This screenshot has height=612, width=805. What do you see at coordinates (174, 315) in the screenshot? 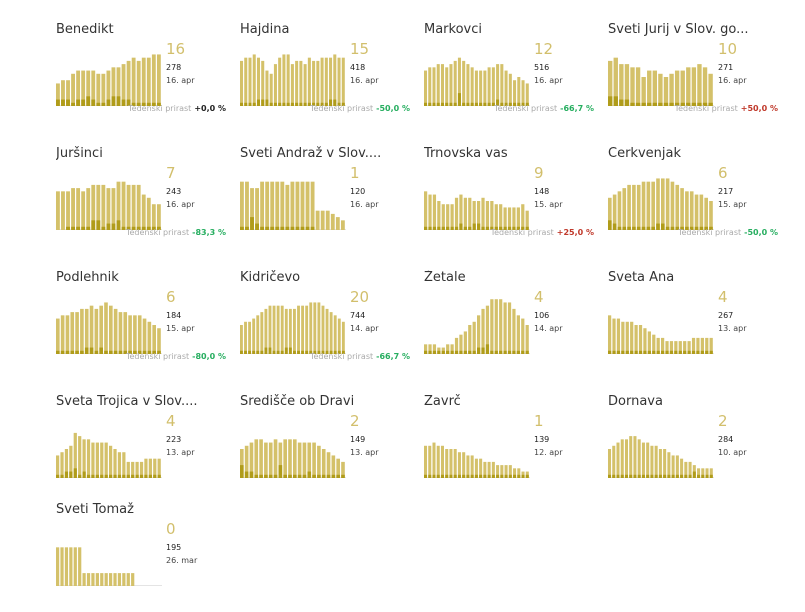
I see `total-count: 184` at bounding box center [174, 315].